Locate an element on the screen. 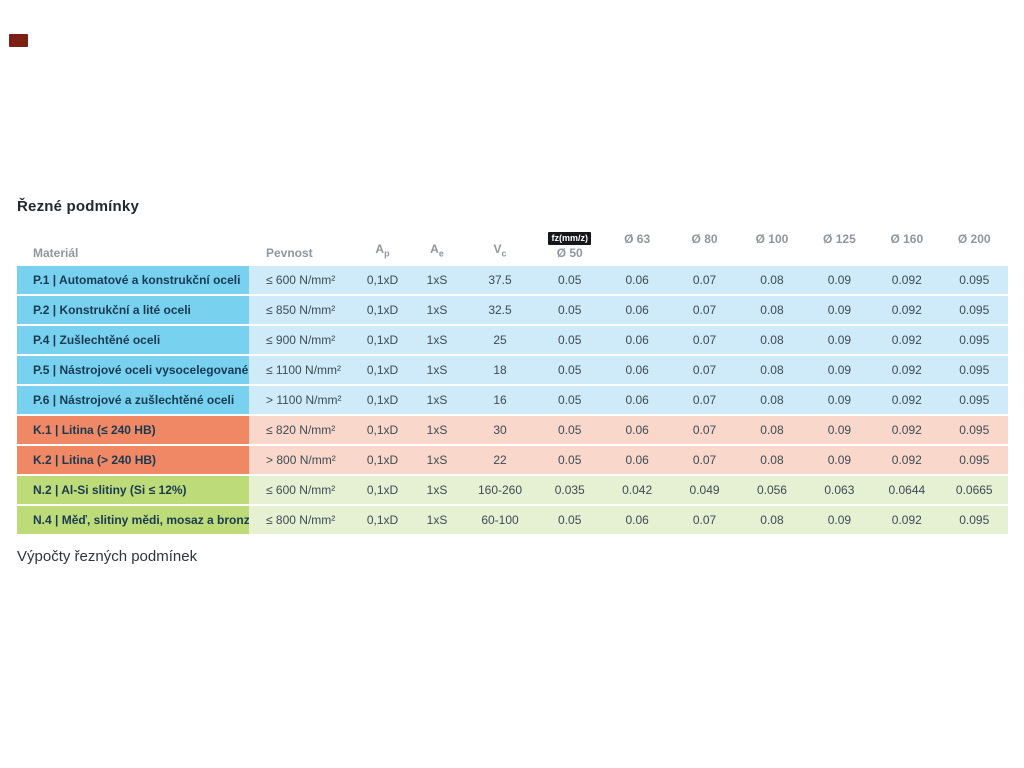  vc-label: V is located at coordinates (497, 248).